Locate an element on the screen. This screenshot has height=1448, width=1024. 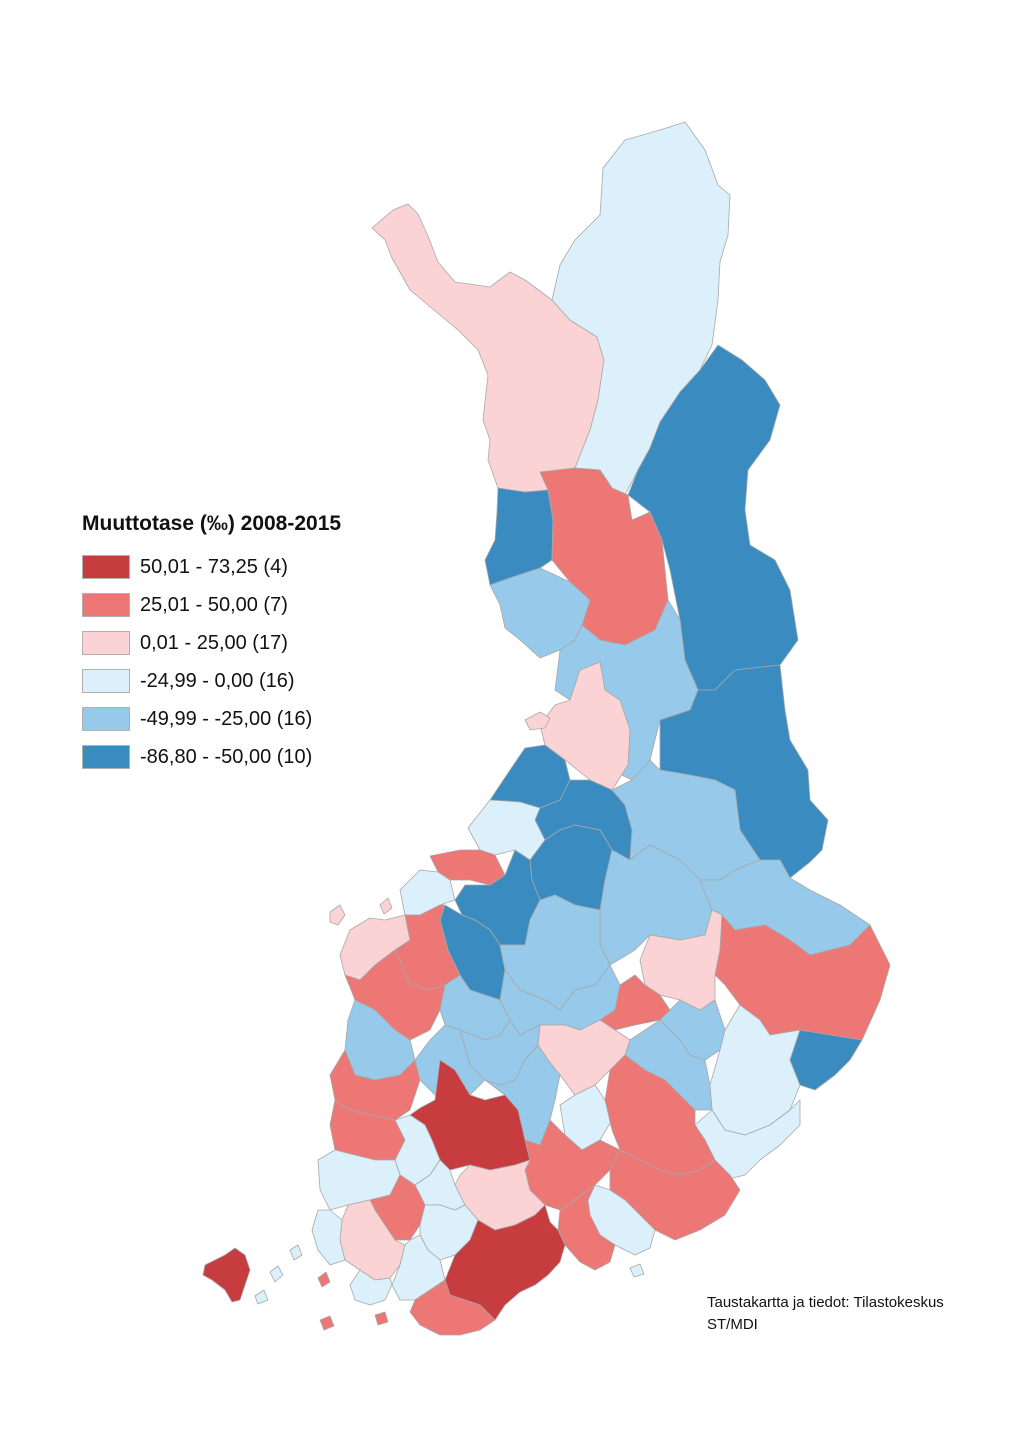
legend-label: 50,01 - 73,25 (4) is located at coordinates (214, 566).